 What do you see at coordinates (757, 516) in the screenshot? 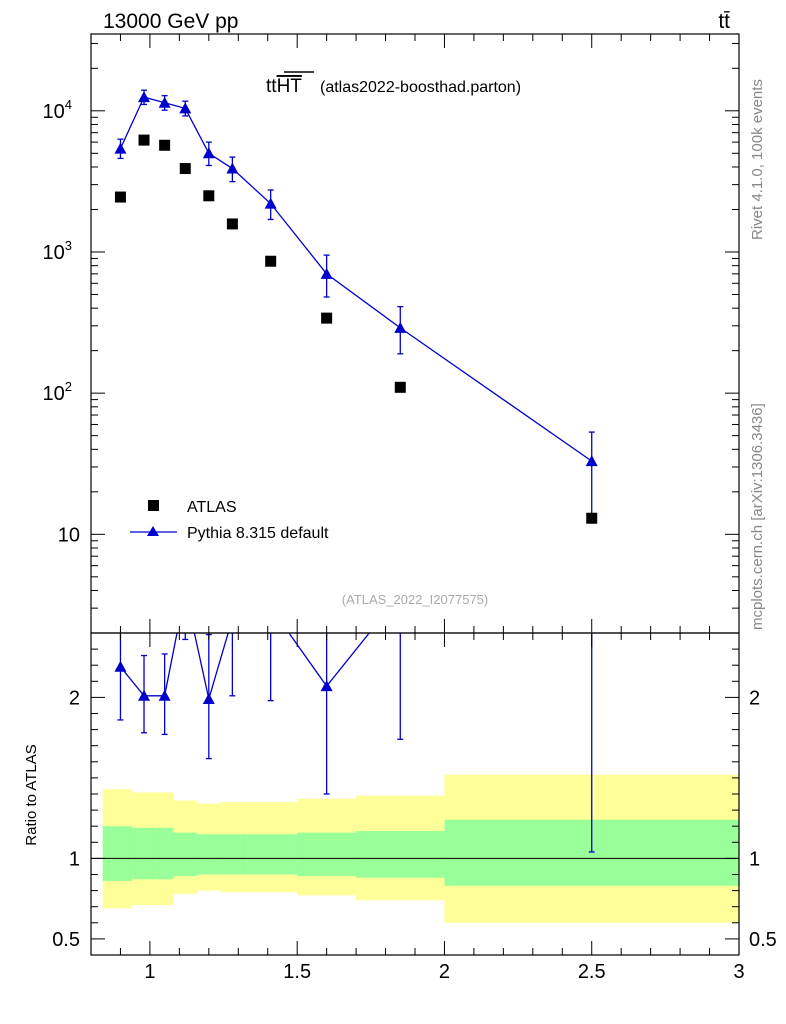
I see `mcplots-label: mcplots.cern.ch [arXiv:1306.3436]` at bounding box center [757, 516].